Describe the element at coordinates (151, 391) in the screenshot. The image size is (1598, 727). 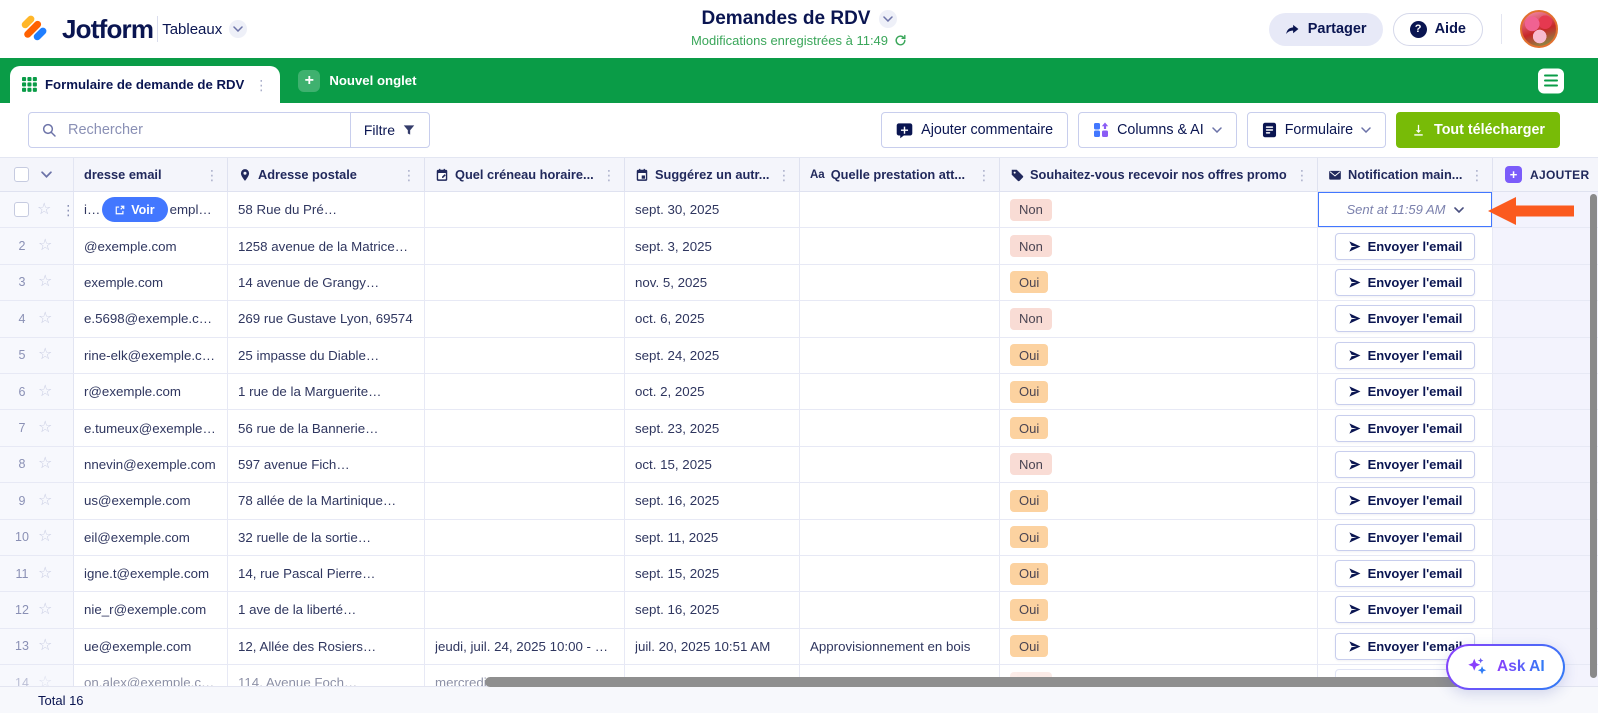
I see `cell-email: r@exemple.com` at that location.